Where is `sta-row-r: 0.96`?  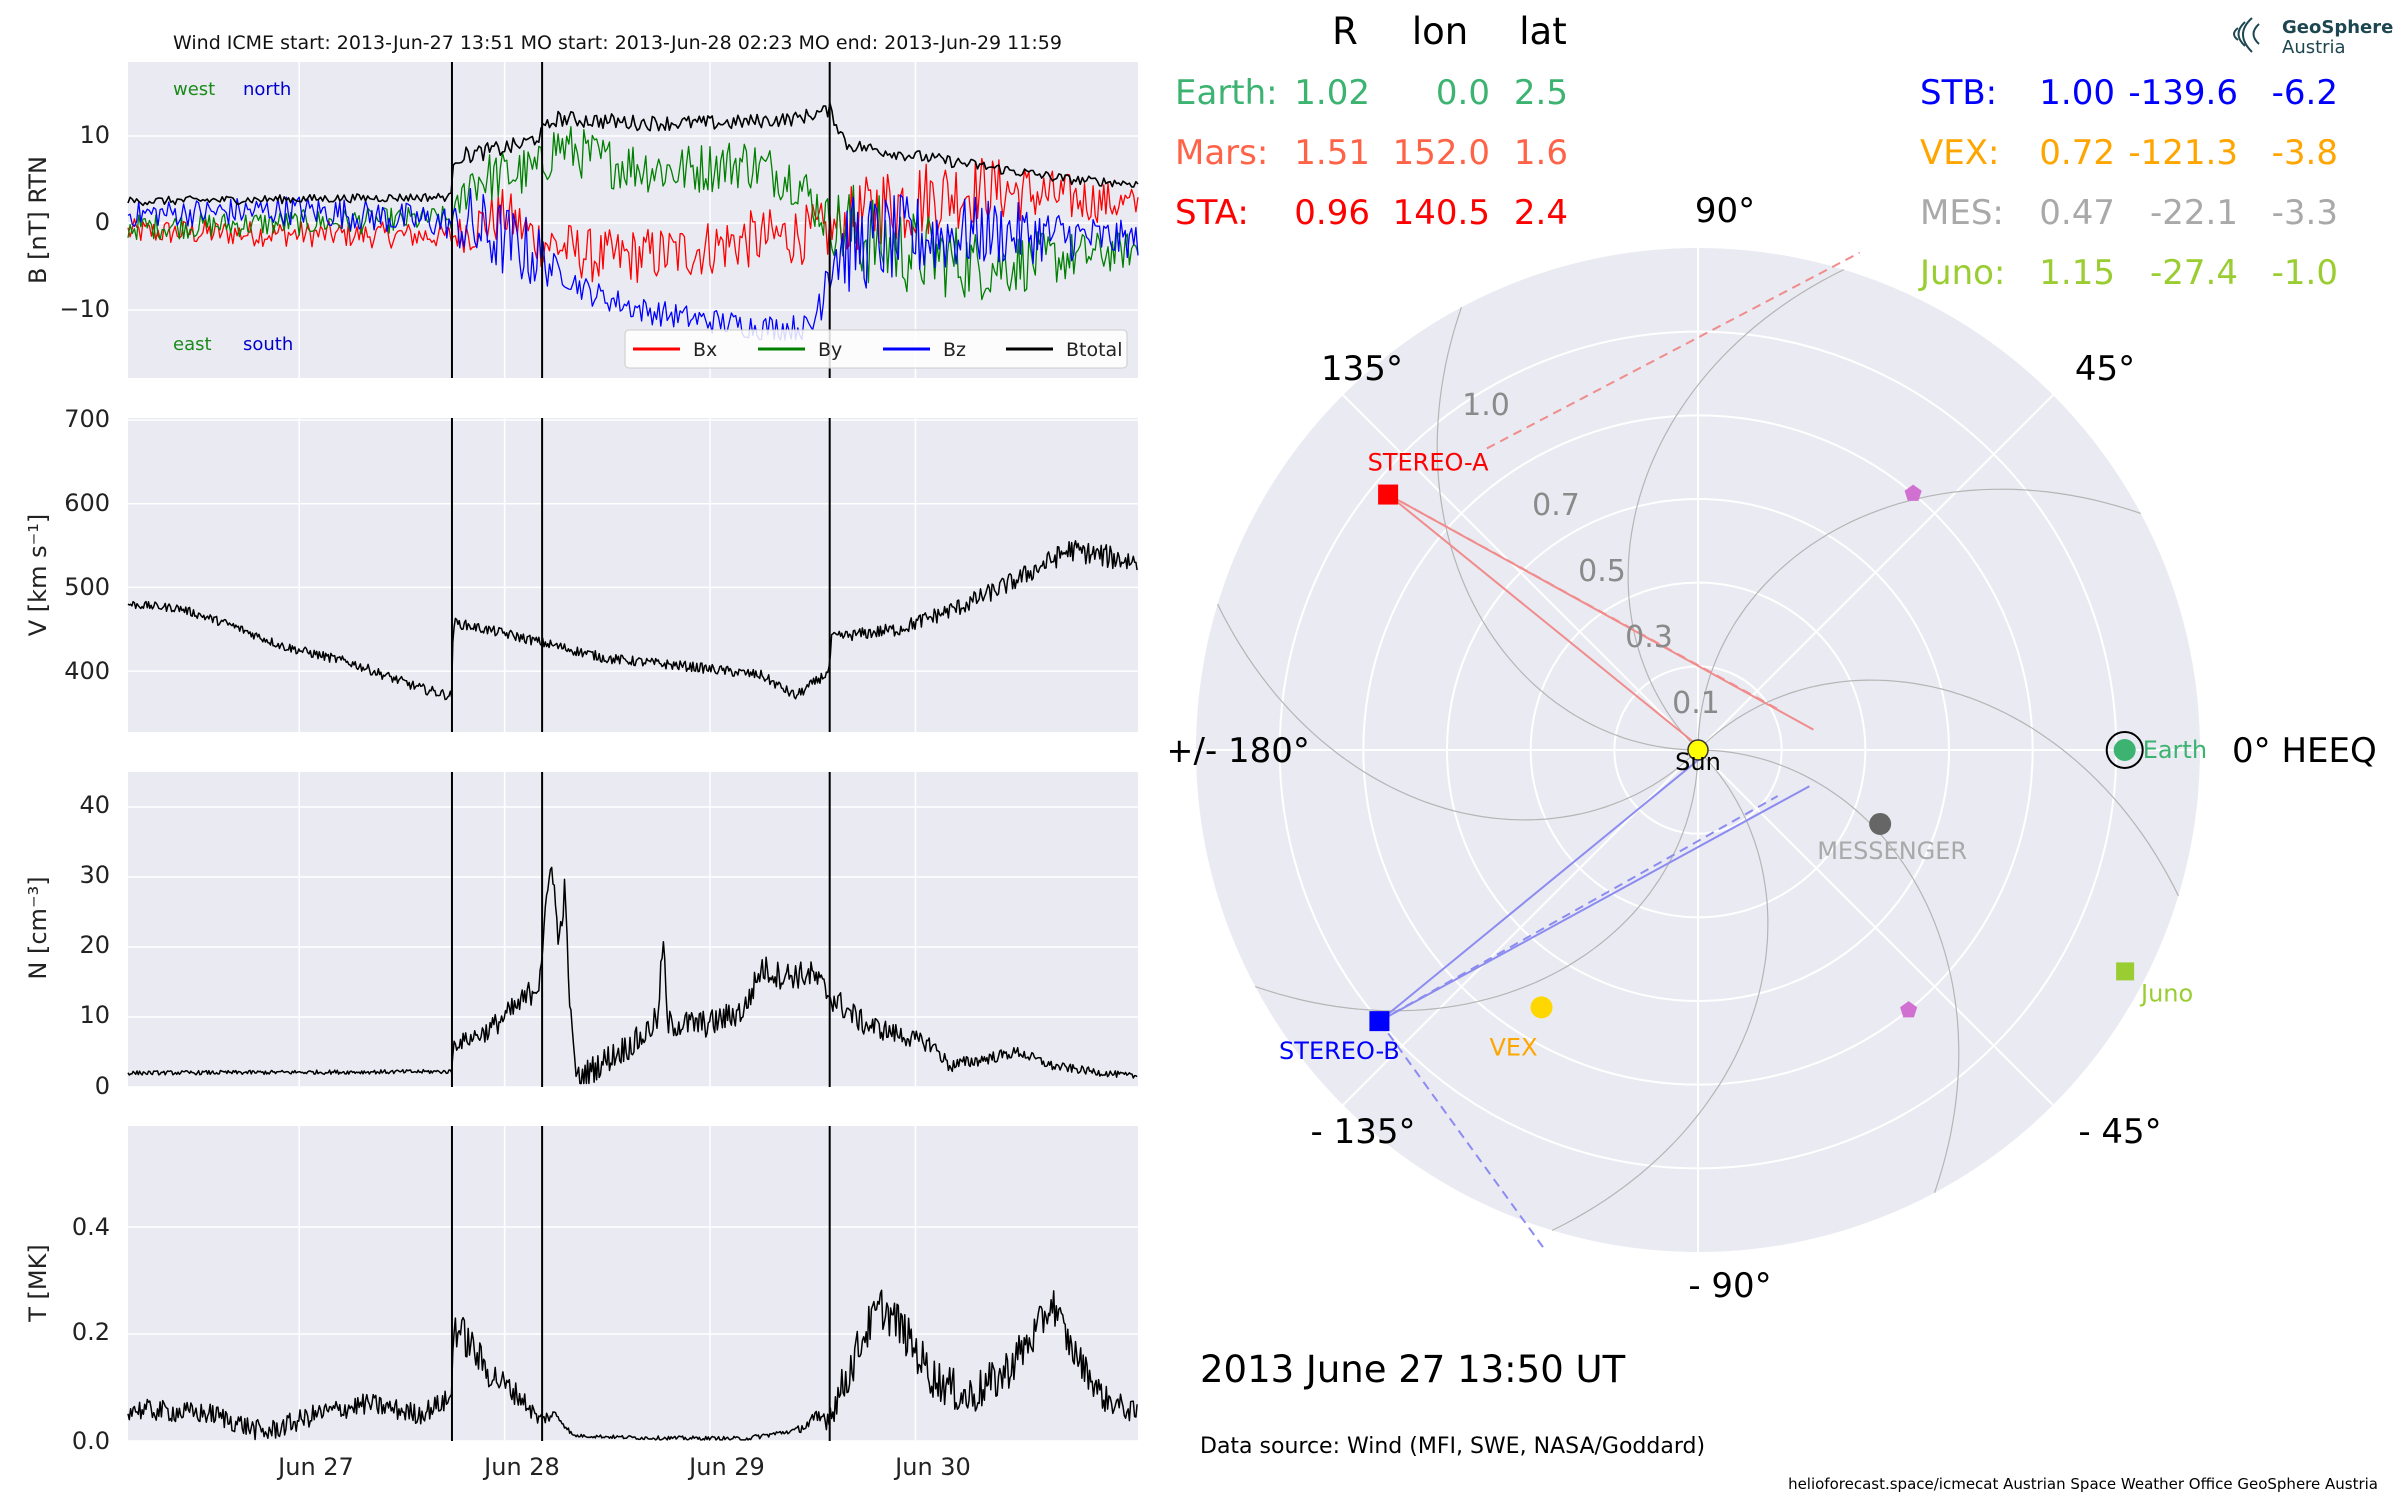
sta-row-r: 0.96 is located at coordinates (1332, 213).